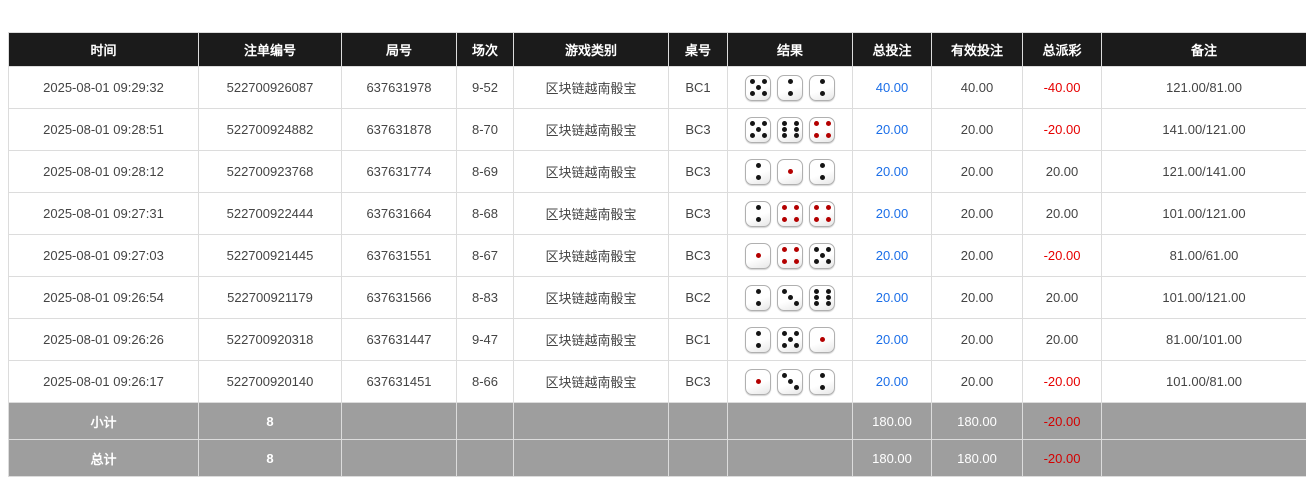  What do you see at coordinates (270, 49) in the screenshot?
I see `col-header-bet-id: 注单编号` at bounding box center [270, 49].